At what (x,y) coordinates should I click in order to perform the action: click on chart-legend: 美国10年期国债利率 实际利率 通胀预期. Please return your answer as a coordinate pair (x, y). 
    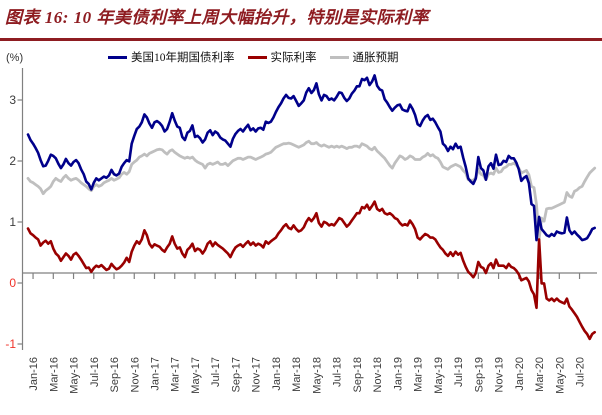
    Looking at the image, I should click on (253, 57).